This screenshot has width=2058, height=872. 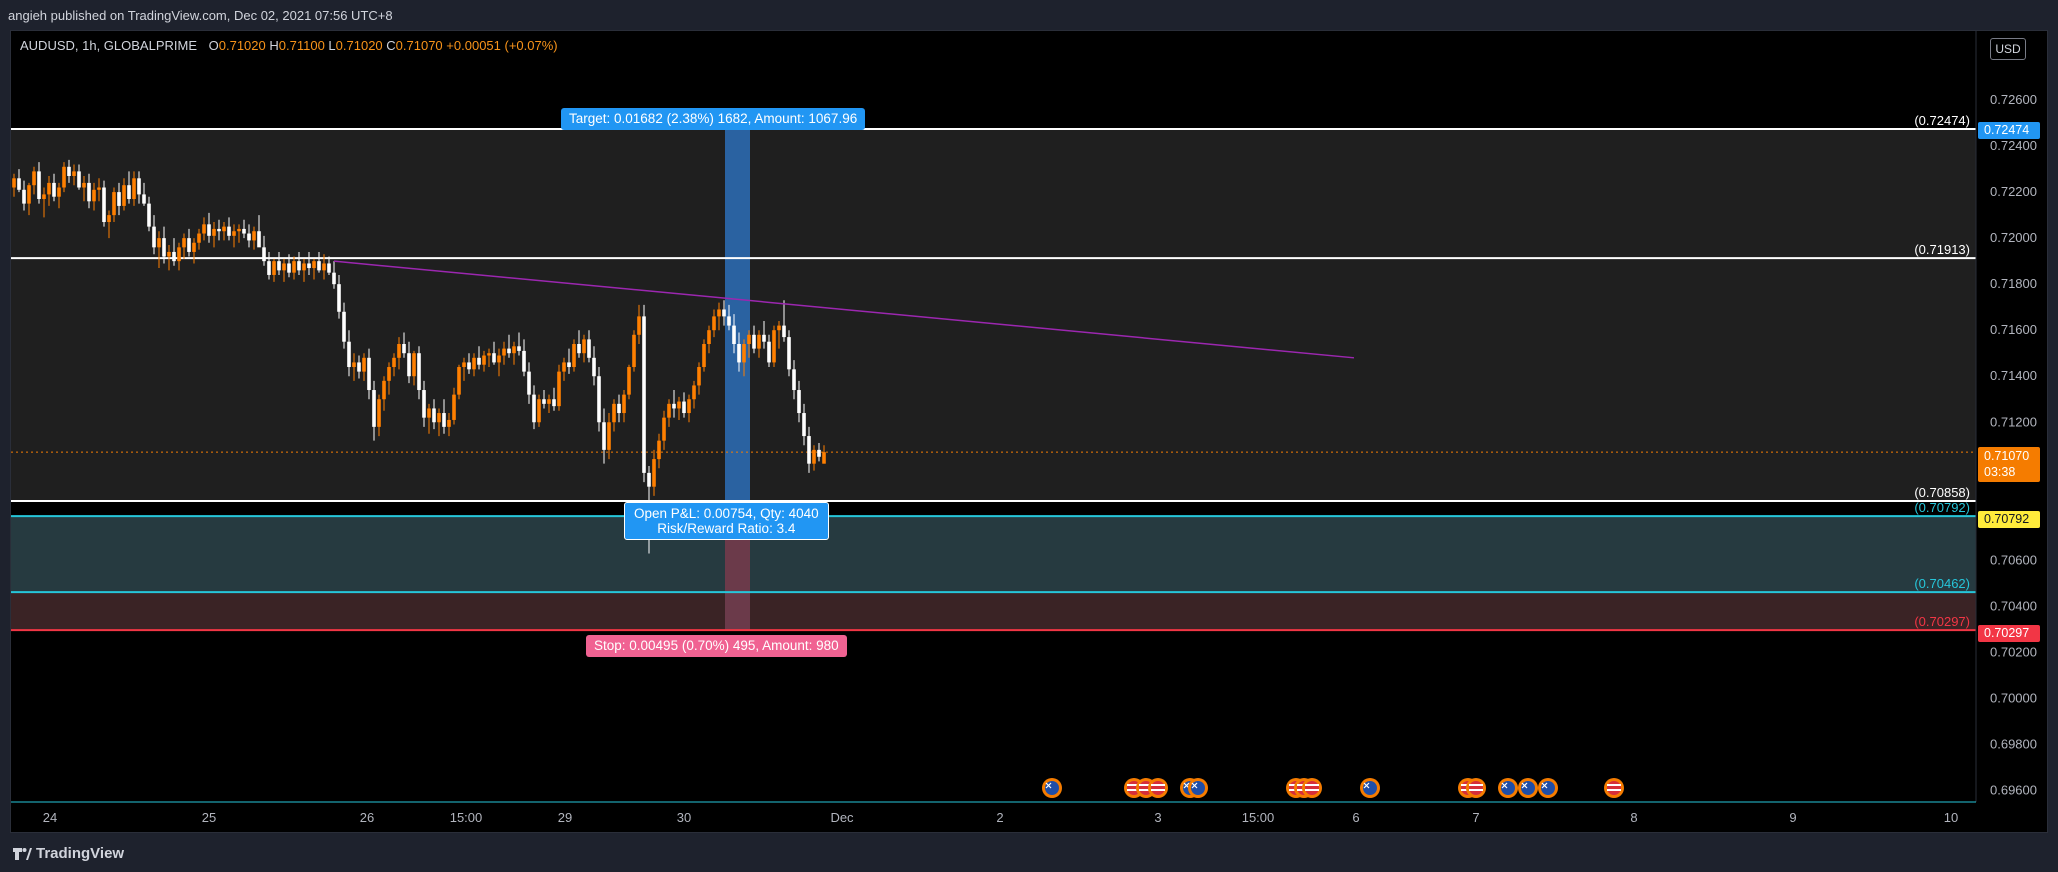 I want to click on horizontal-level-label: (0.70462), so click(x=1942, y=583).